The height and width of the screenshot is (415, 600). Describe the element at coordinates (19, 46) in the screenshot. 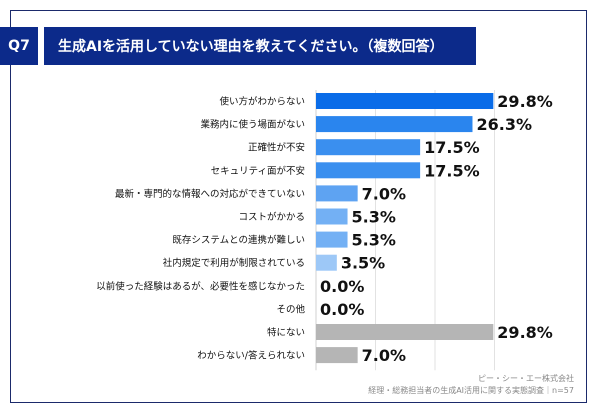

I see `question-number: Q7` at that location.